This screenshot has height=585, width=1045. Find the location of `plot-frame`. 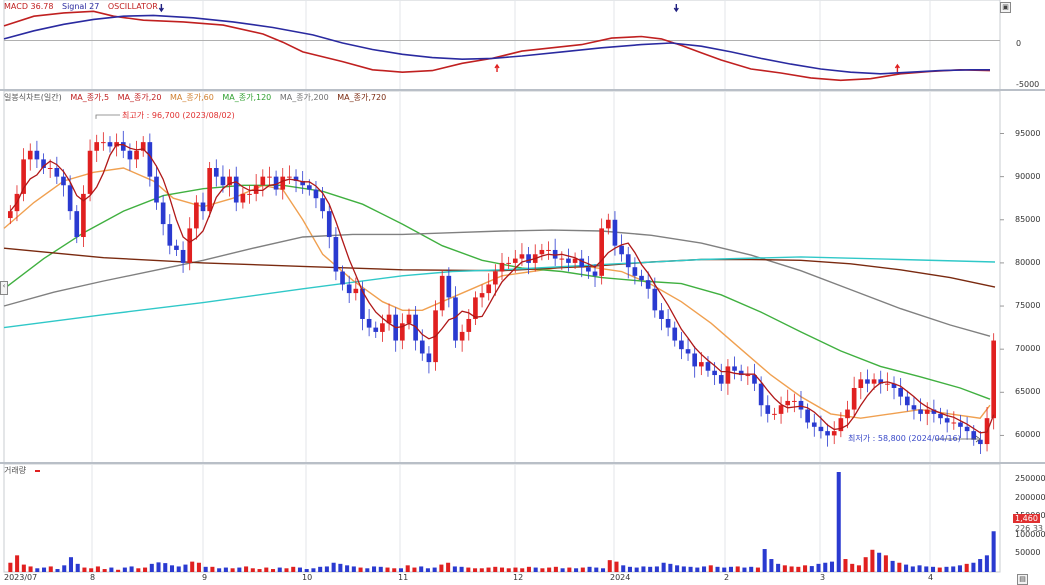

plot-frame is located at coordinates (502, 45).